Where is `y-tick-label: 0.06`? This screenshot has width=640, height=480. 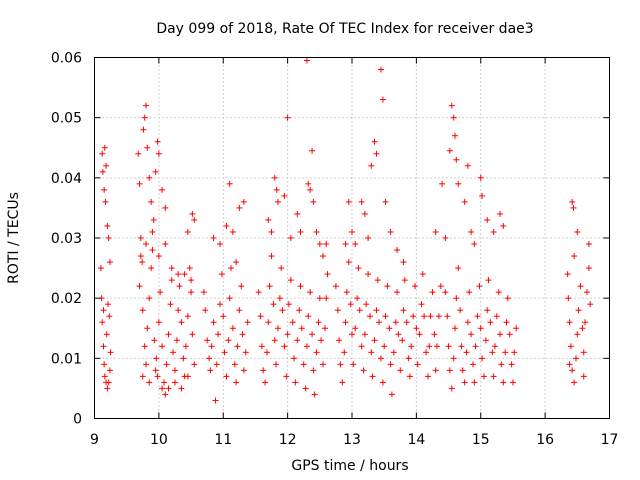 y-tick-label: 0.06 is located at coordinates (66, 59).